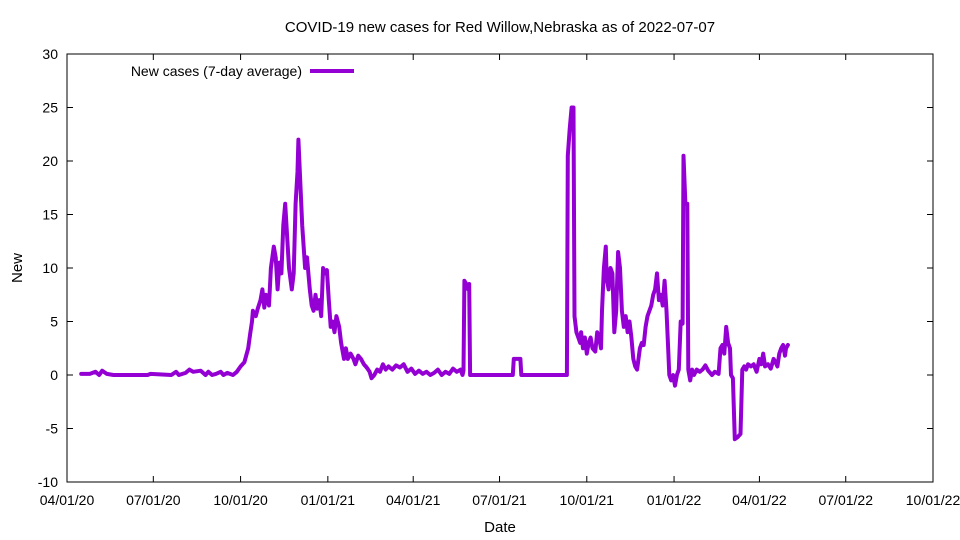 The height and width of the screenshot is (540, 960). Describe the element at coordinates (52, 429) in the screenshot. I see `y-tick-label: -5` at that location.